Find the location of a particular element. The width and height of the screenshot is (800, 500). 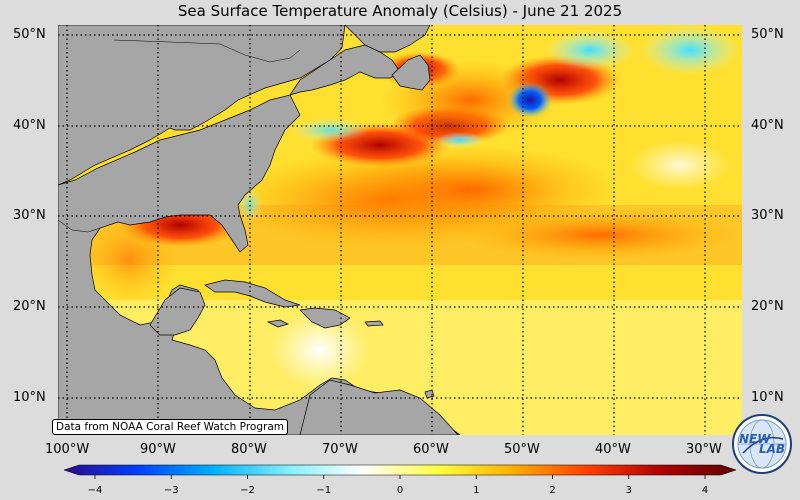

lat-label-right-20n: 20°N is located at coordinates (767, 306).